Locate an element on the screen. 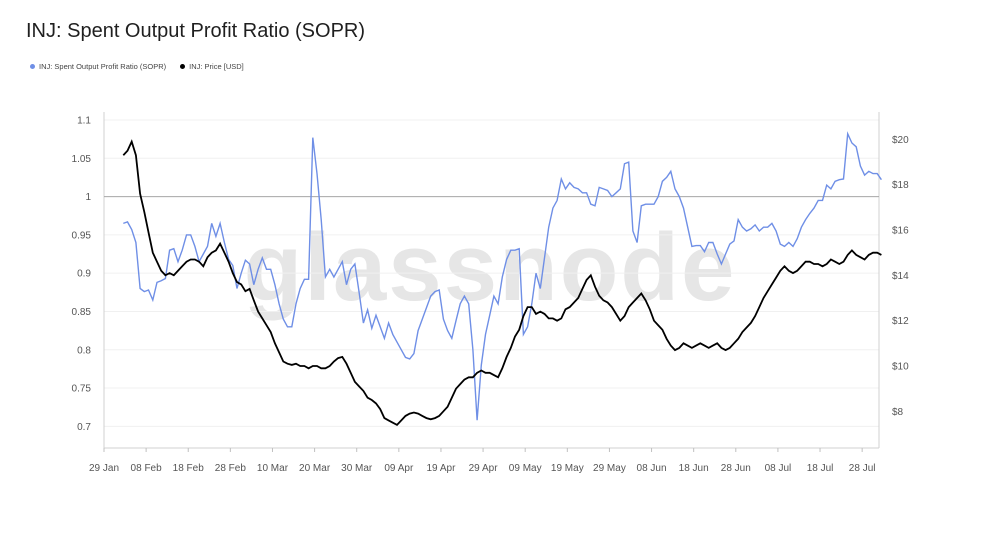 The height and width of the screenshot is (554, 984). y-left-tick-label: 0.9 is located at coordinates (84, 274).